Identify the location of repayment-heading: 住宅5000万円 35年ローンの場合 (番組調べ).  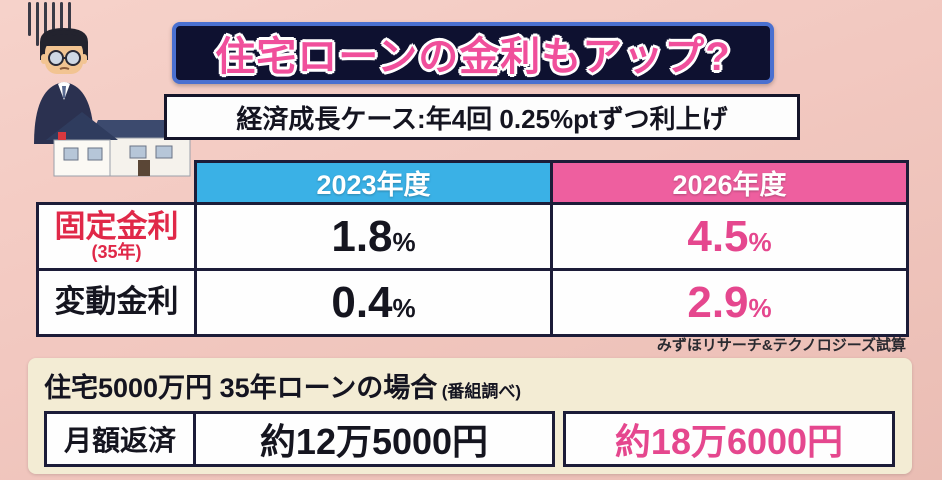
(471, 385).